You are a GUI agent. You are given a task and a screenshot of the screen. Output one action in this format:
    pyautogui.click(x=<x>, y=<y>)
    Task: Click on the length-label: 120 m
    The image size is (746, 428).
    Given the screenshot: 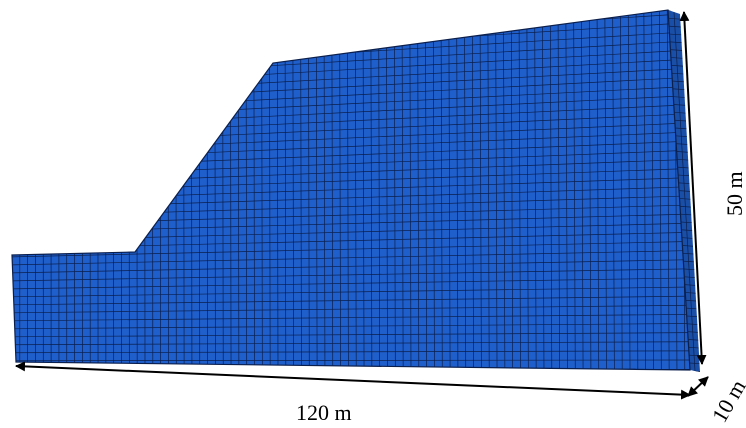 What is the action you would take?
    pyautogui.click(x=324, y=412)
    